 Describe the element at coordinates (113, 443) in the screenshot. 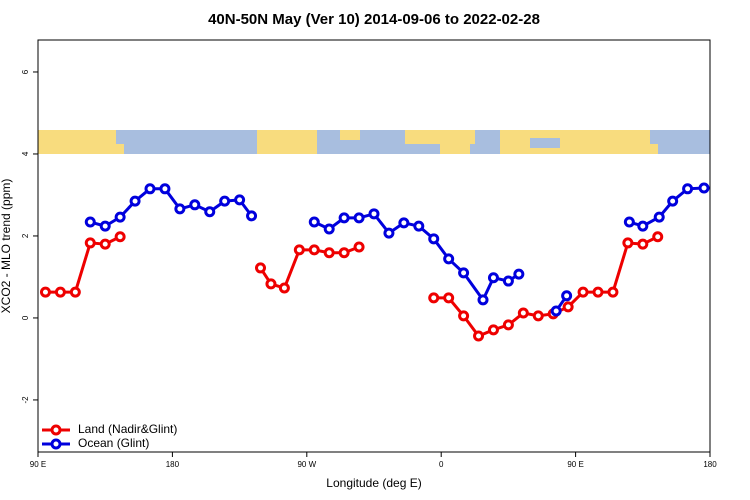

I see `legend-label: Ocean (Glint)` at that location.